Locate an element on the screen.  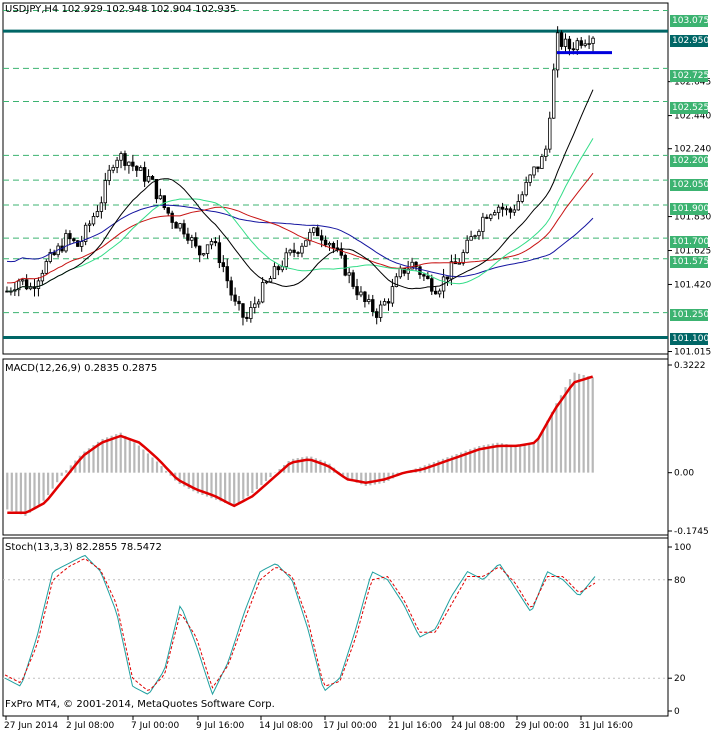
stoch-title: Stoch(13,3,3) 82.2855 78.5472 is located at coordinates (83, 547).